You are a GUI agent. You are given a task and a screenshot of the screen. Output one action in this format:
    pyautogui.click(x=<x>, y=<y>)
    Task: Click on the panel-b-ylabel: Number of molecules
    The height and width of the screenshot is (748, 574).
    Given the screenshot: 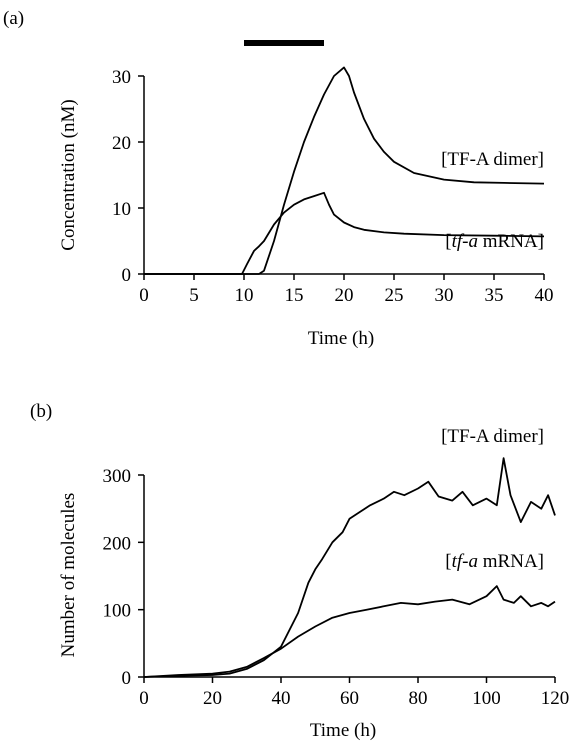 What is the action you would take?
    pyautogui.click(x=68, y=575)
    